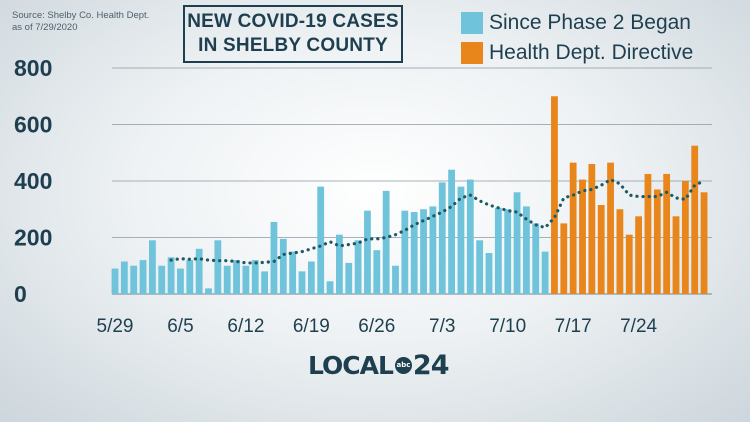  Describe the element at coordinates (180, 326) in the screenshot. I see `x-tick-label: 6/5` at that location.